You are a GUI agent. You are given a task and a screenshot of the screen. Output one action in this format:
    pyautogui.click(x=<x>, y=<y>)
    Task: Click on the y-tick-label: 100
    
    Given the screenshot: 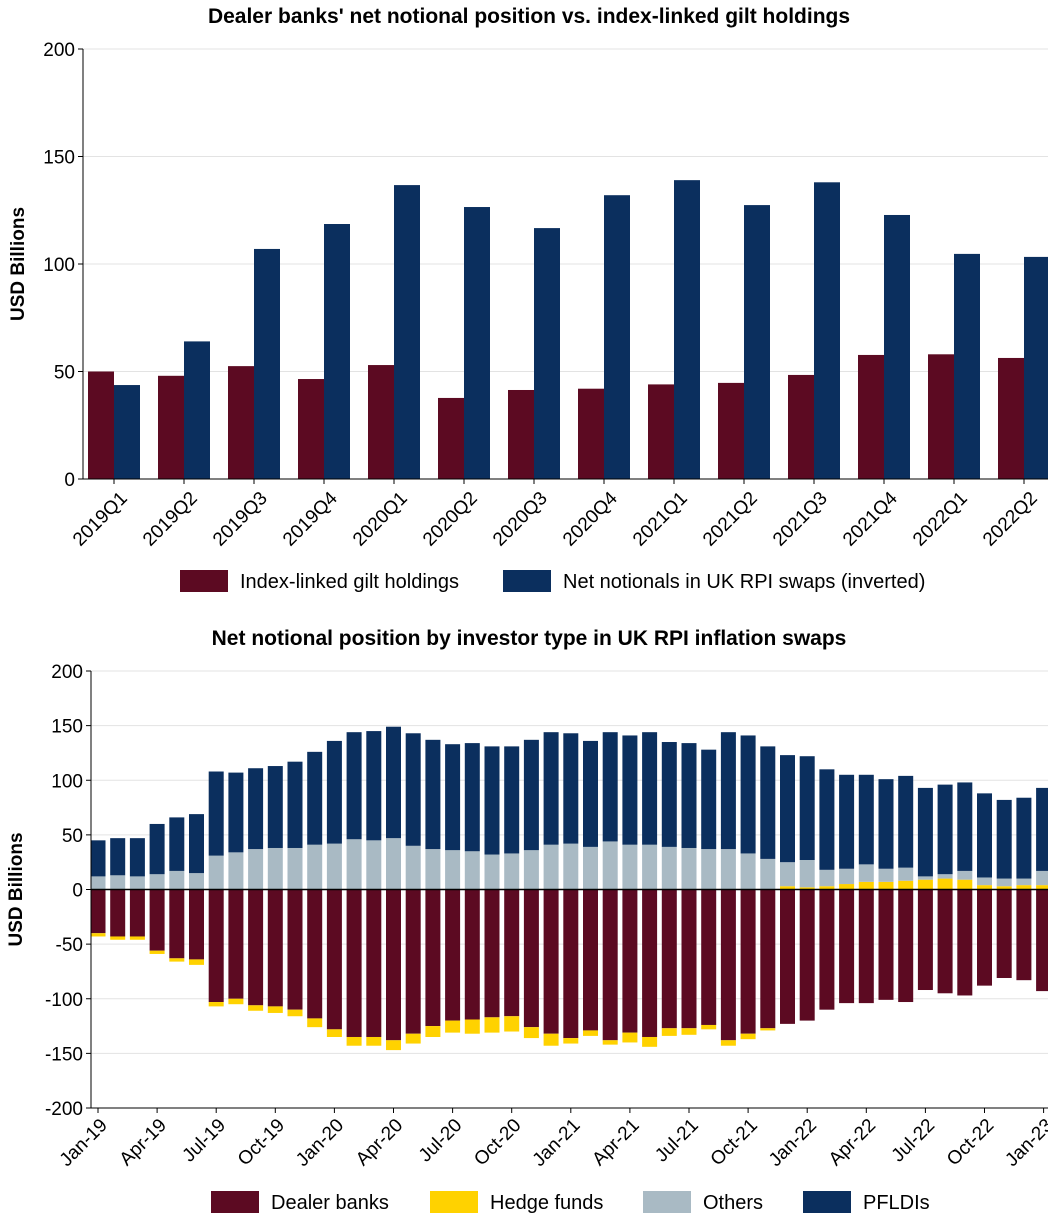 What is the action you would take?
    pyautogui.click(x=59, y=265)
    